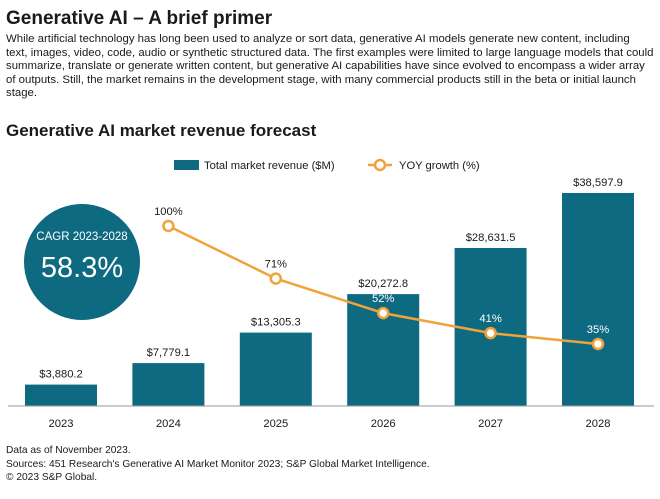 The image size is (660, 499). I want to click on bar-label-2025: $13,305.3, so click(276, 323).